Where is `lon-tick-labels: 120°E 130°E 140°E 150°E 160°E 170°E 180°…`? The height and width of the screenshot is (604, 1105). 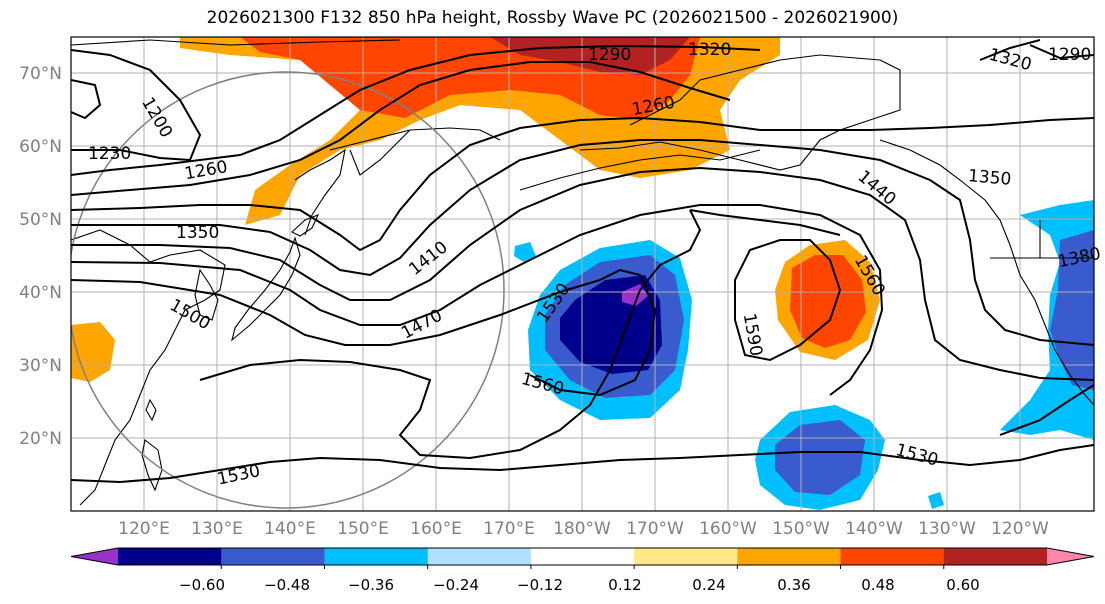 lon-tick-labels: 120°E 130°E 140°E 150°E 160°E 170°E 180°… is located at coordinates (583, 529).